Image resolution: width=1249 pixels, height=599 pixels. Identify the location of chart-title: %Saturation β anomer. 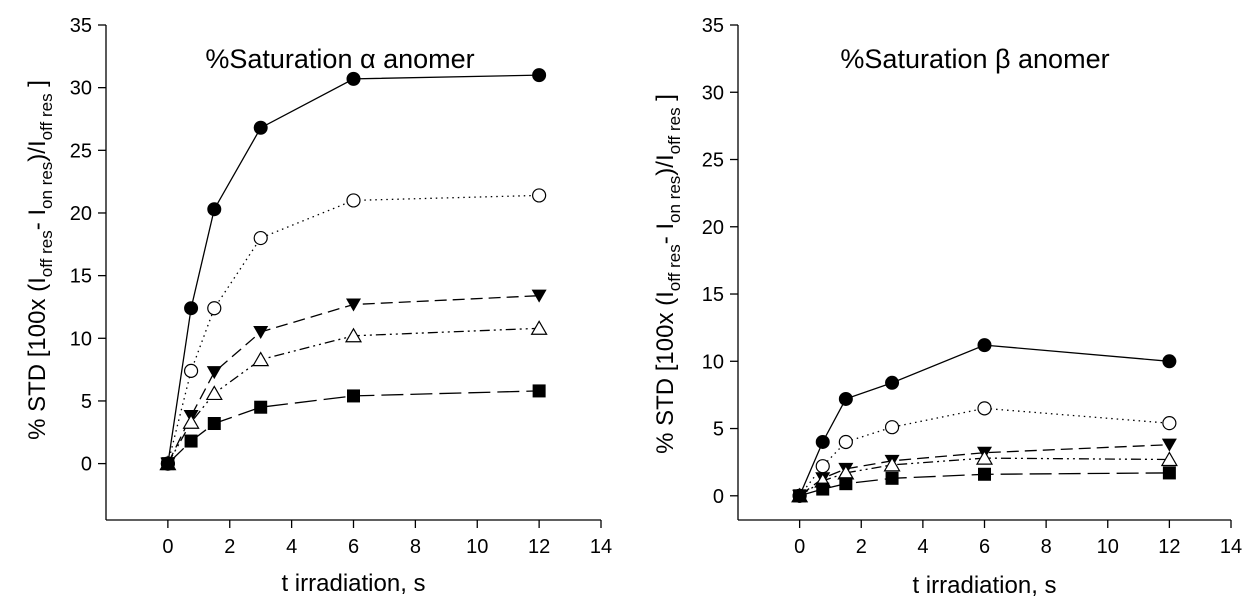
(974, 59).